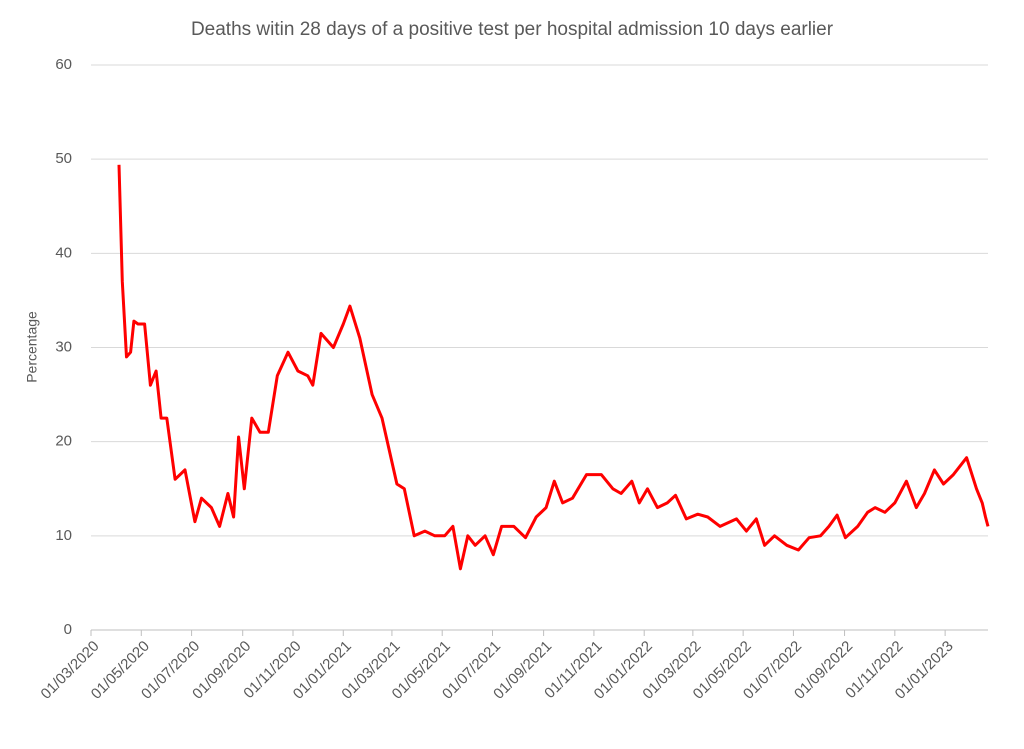 This screenshot has height=749, width=1024. What do you see at coordinates (63, 535) in the screenshot?
I see `y-tick-label: 10` at bounding box center [63, 535].